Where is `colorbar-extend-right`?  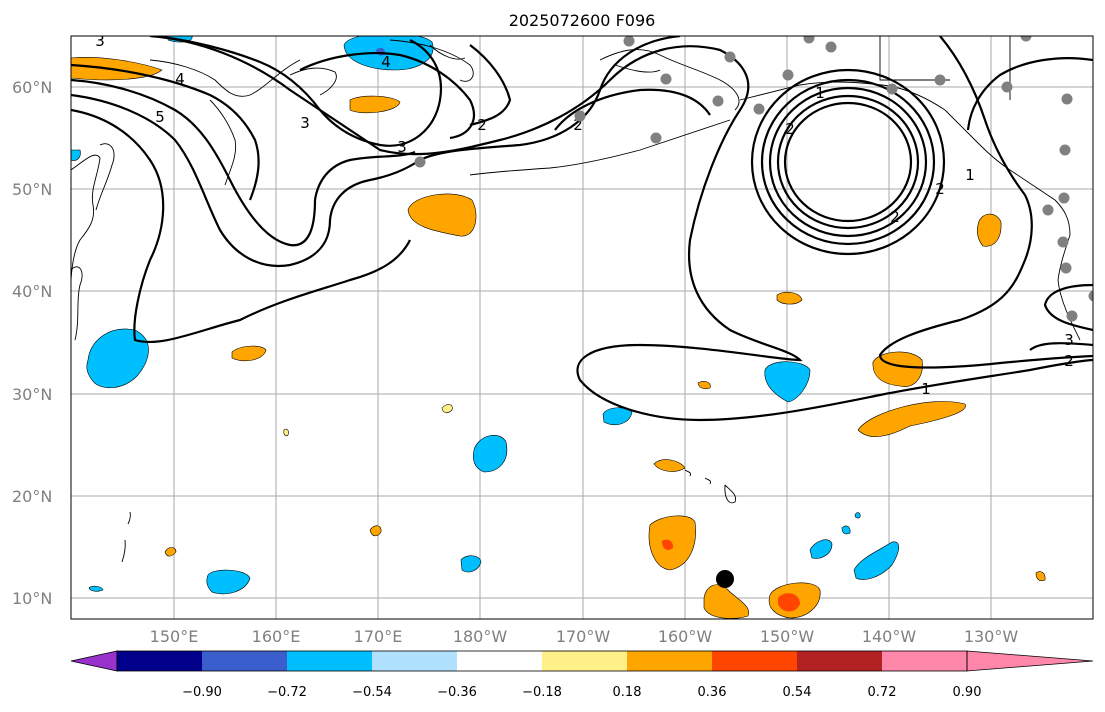 colorbar-extend-right is located at coordinates (1030, 661).